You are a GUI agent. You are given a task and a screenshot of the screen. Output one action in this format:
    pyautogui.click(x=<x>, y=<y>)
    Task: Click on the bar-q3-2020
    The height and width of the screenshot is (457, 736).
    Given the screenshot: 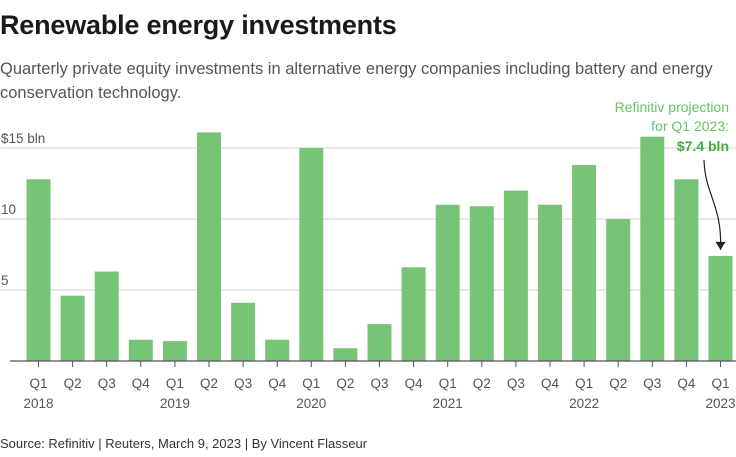 What is the action you would take?
    pyautogui.click(x=379, y=342)
    